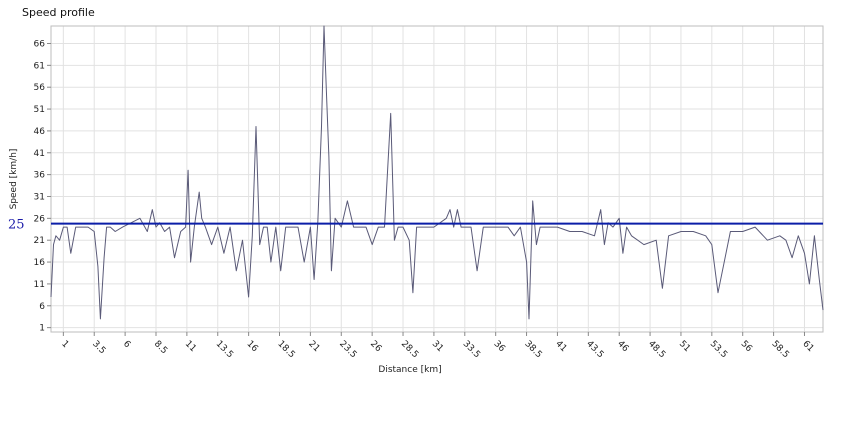  What do you see at coordinates (98, 347) in the screenshot?
I see `x-tick-label: 3.5` at bounding box center [98, 347].